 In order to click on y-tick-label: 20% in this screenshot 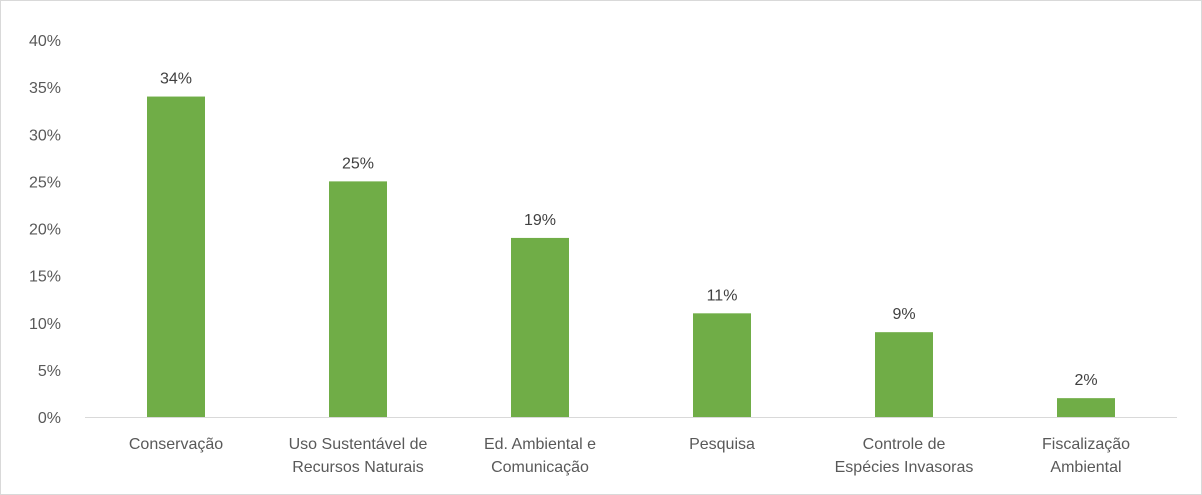, I will do `click(45, 230)`.